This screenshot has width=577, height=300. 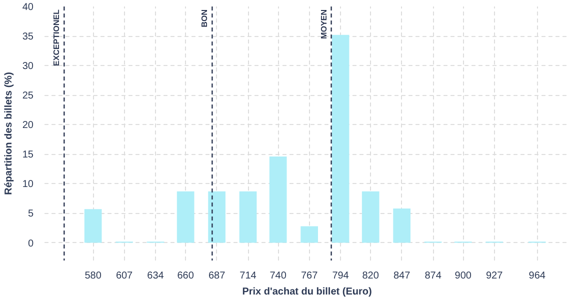 I want to click on x-tick-label: 874, so click(x=433, y=276).